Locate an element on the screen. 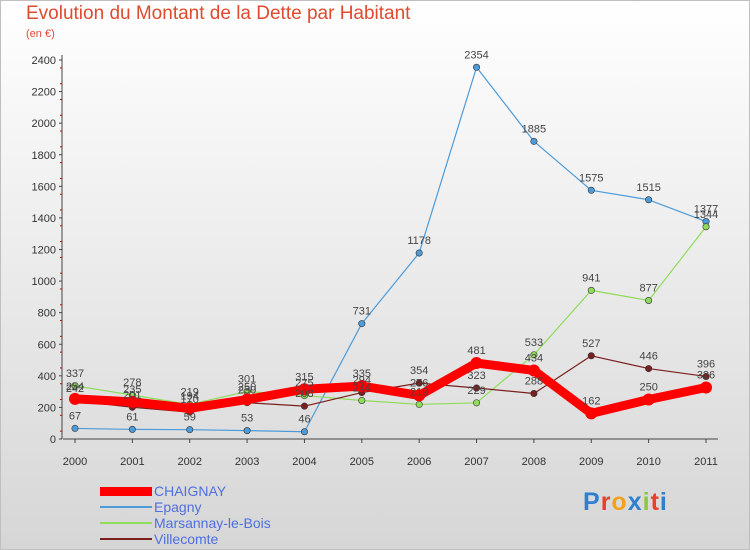 This screenshot has width=750, height=550. data-label: 315 is located at coordinates (304, 377).